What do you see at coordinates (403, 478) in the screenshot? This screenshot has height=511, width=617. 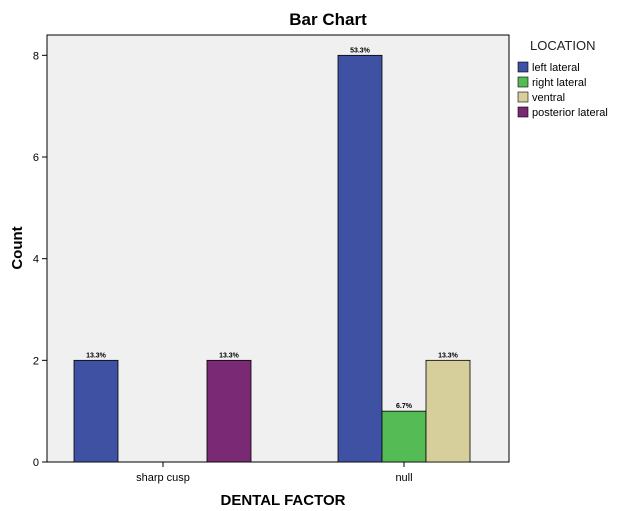 I see `x-tick-label: null` at bounding box center [403, 478].